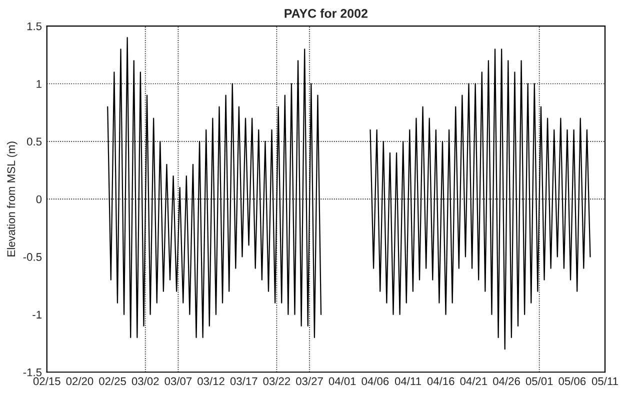  Describe the element at coordinates (32, 372) in the screenshot. I see `y-tick-label: -1.5` at that location.